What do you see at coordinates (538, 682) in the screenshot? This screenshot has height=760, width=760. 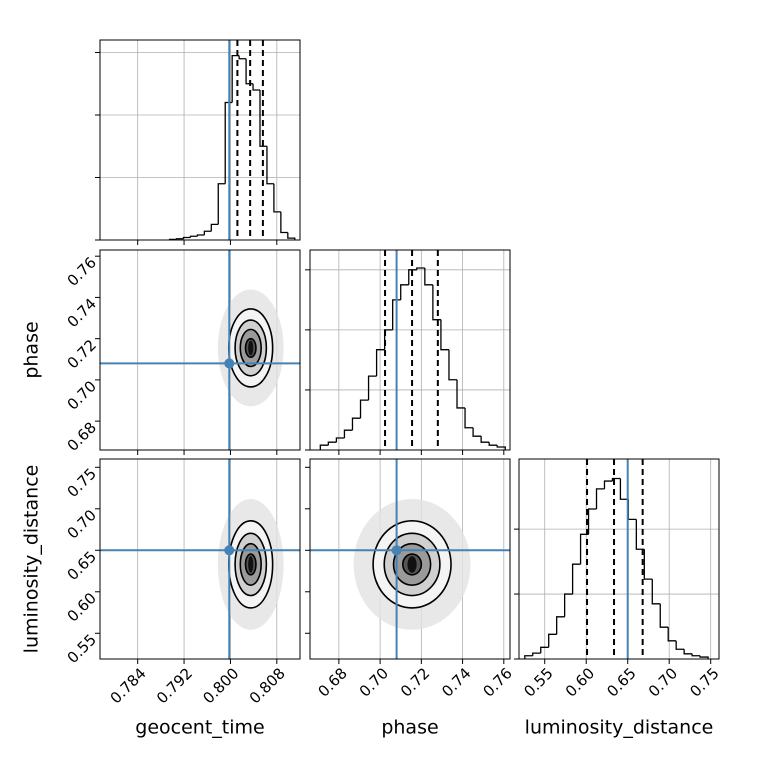 I see `x-tick-label: 0.55` at bounding box center [538, 682].